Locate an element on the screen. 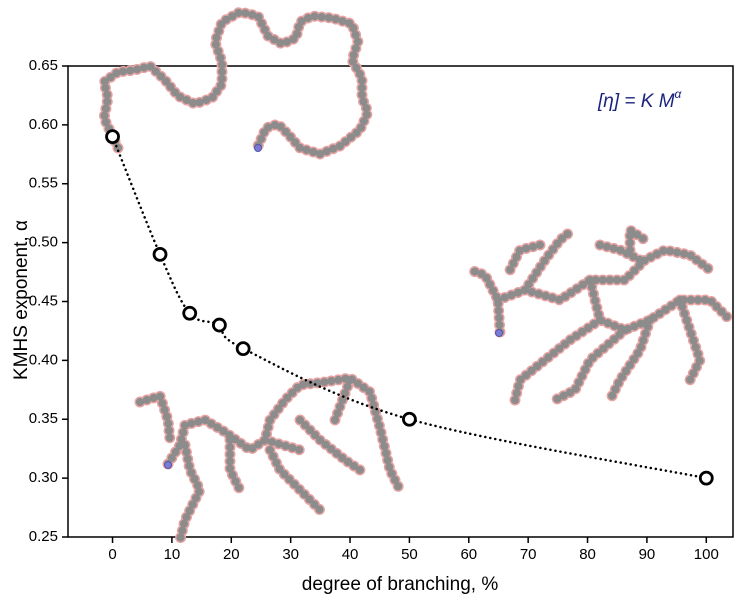 The image size is (734, 598). x-tick-label: 0 is located at coordinates (112, 554).